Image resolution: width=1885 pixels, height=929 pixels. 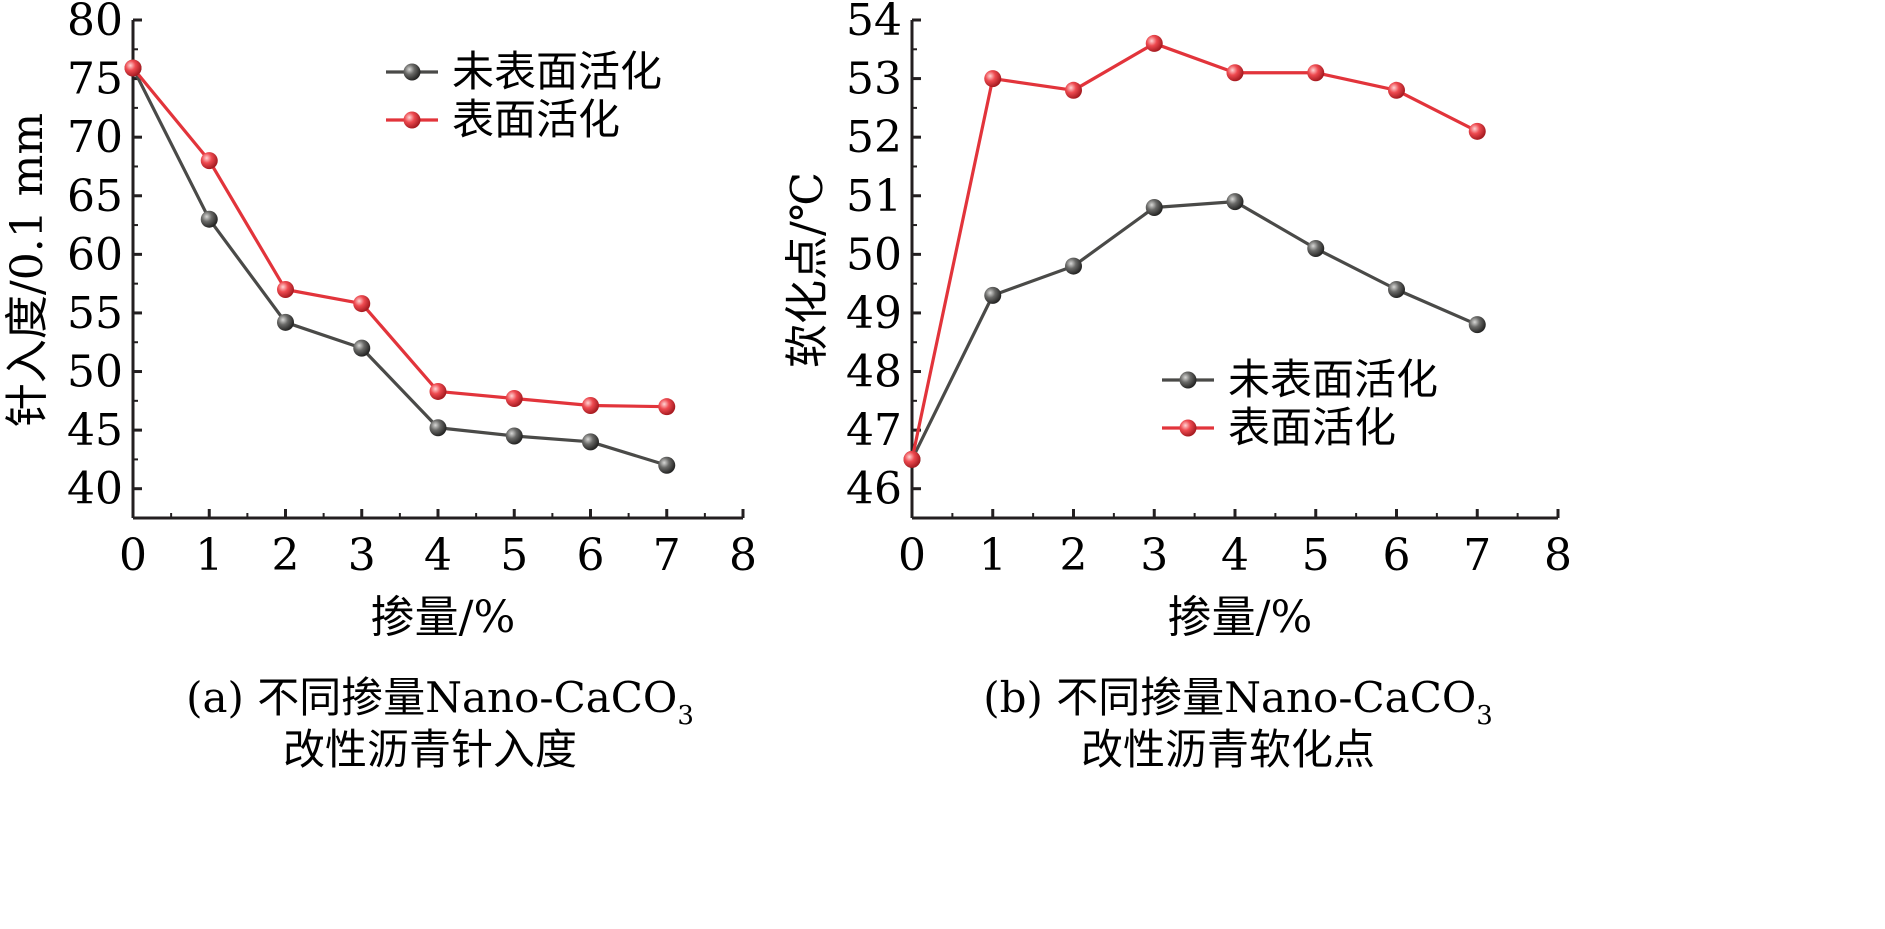 I want to click on caption-line-2: 改性沥青针入度, so click(x=430, y=749).